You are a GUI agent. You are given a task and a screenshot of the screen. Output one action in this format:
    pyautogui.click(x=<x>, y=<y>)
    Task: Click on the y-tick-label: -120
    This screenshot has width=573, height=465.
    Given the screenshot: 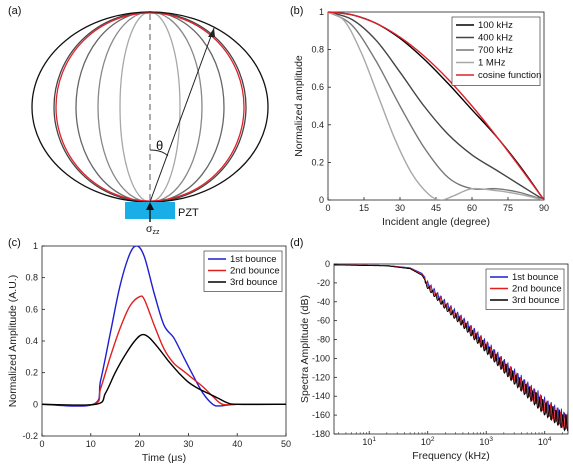 What is the action you would take?
    pyautogui.click(x=321, y=377)
    